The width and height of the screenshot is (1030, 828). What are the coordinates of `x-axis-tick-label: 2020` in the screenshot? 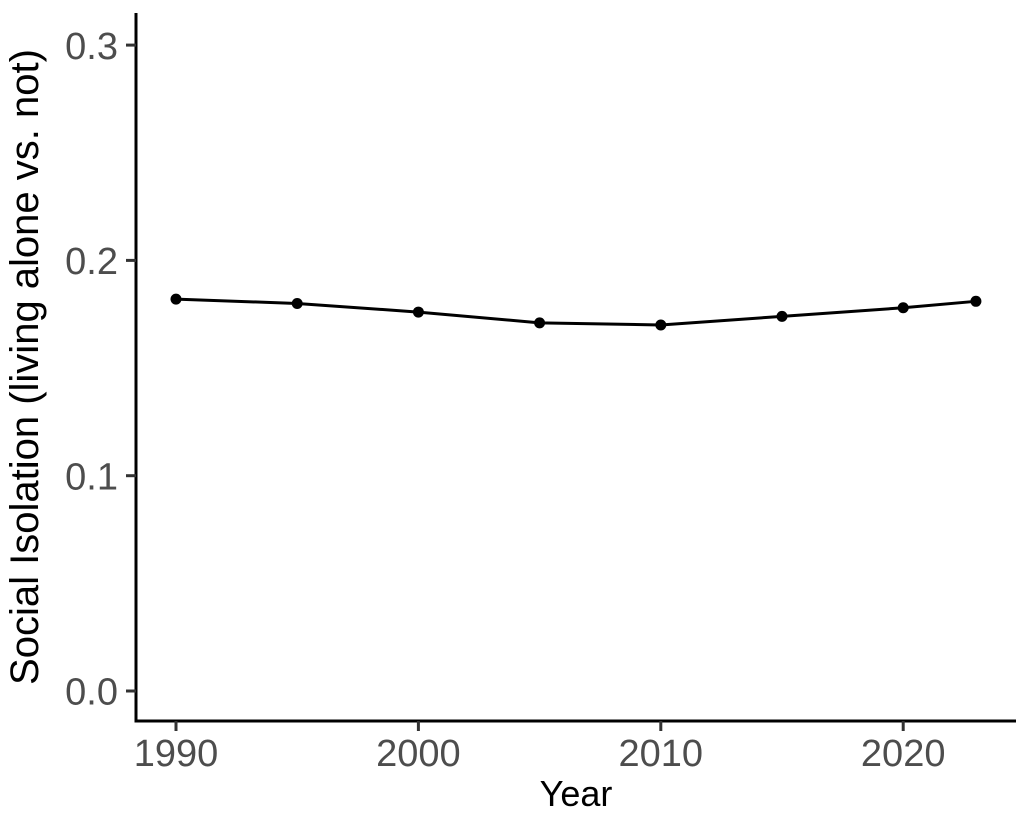 It's located at (903, 754).